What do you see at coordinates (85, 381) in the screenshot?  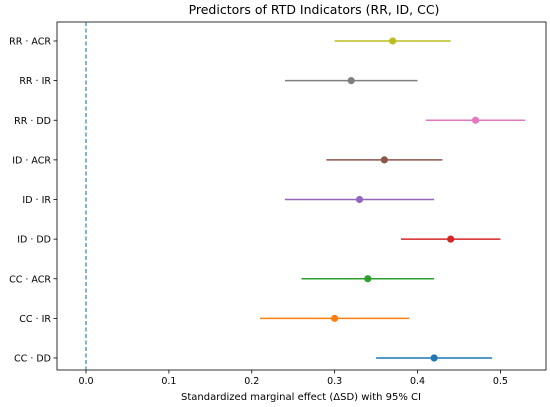 I see `x-tick-label: 0.0` at bounding box center [85, 381].